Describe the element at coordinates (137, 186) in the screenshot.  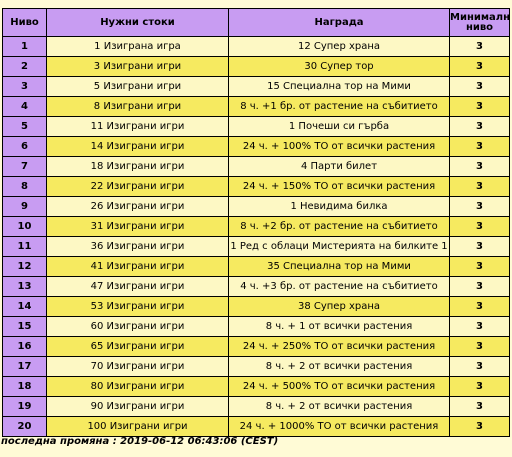
I see `needed-goods-cell: 22 Изиграни игри` at that location.